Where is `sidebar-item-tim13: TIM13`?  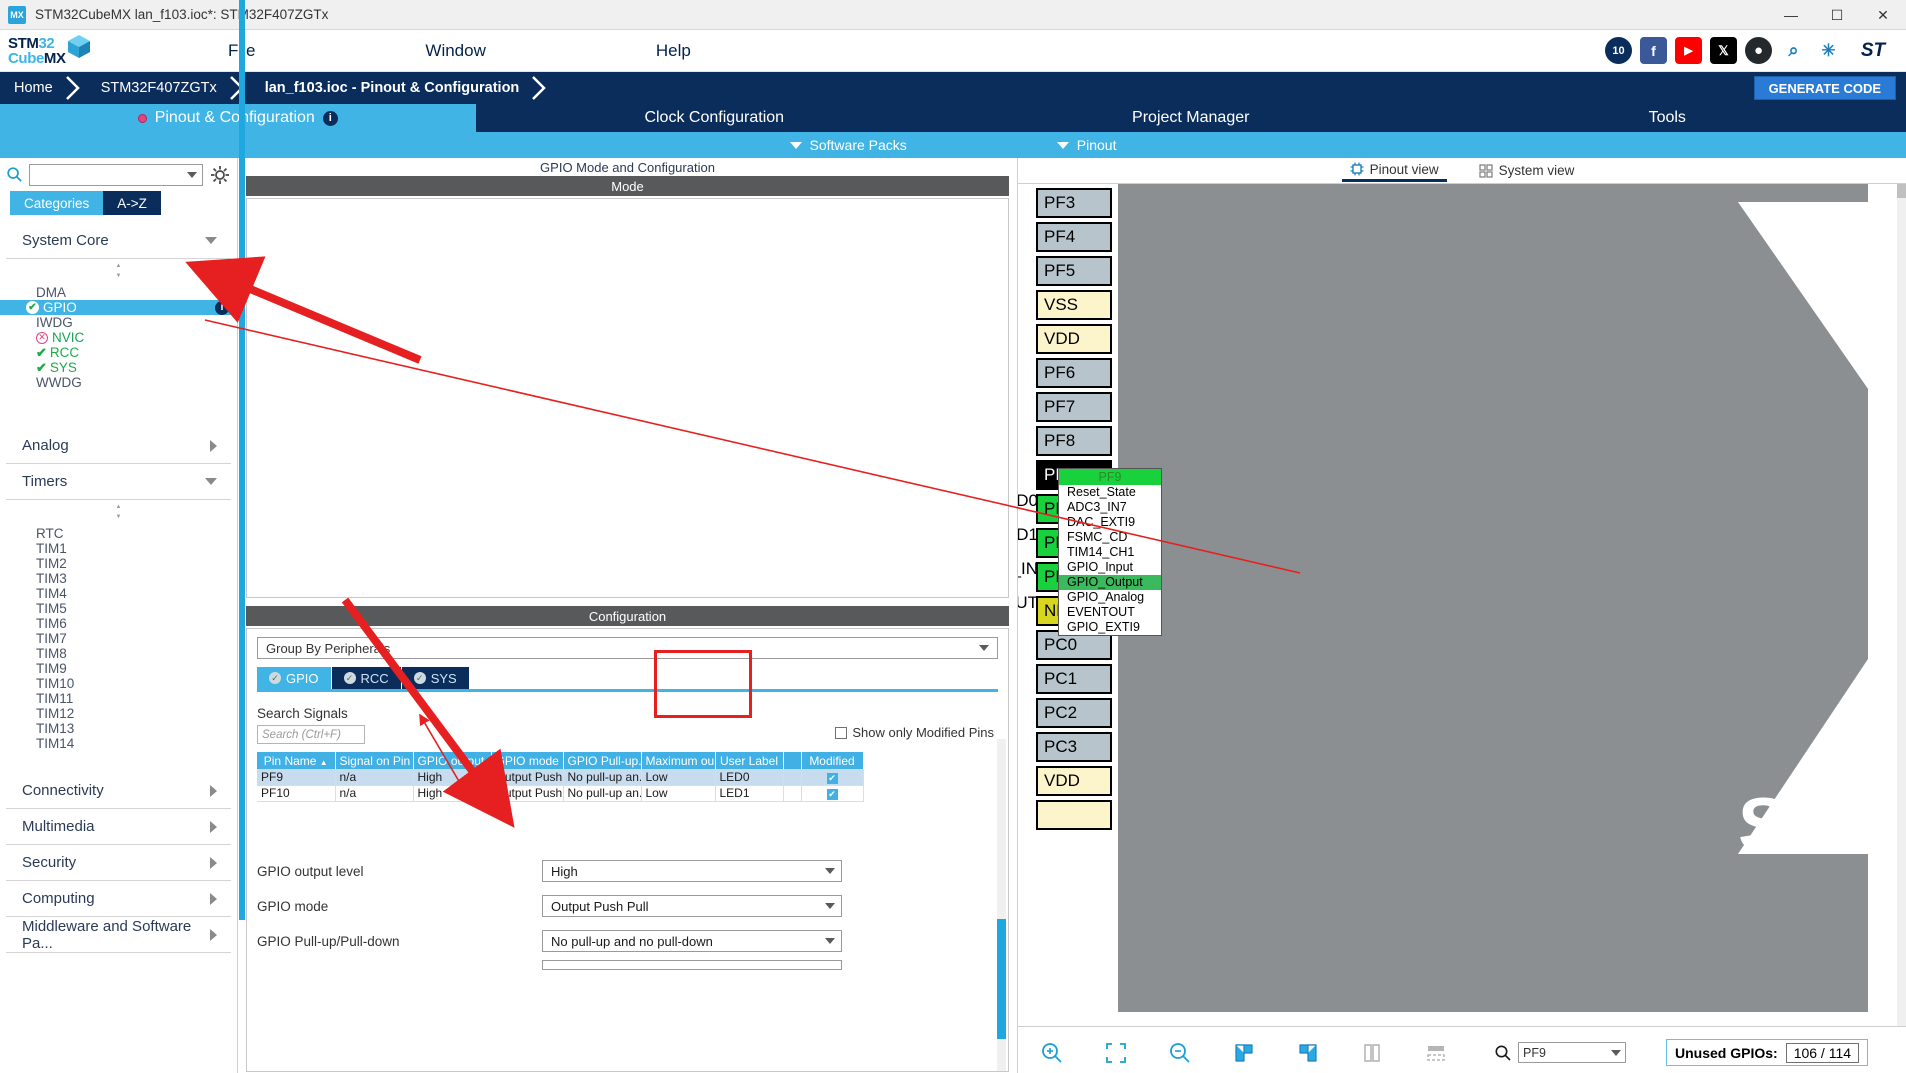
sidebar-item-tim13: TIM13 is located at coordinates (118, 728).